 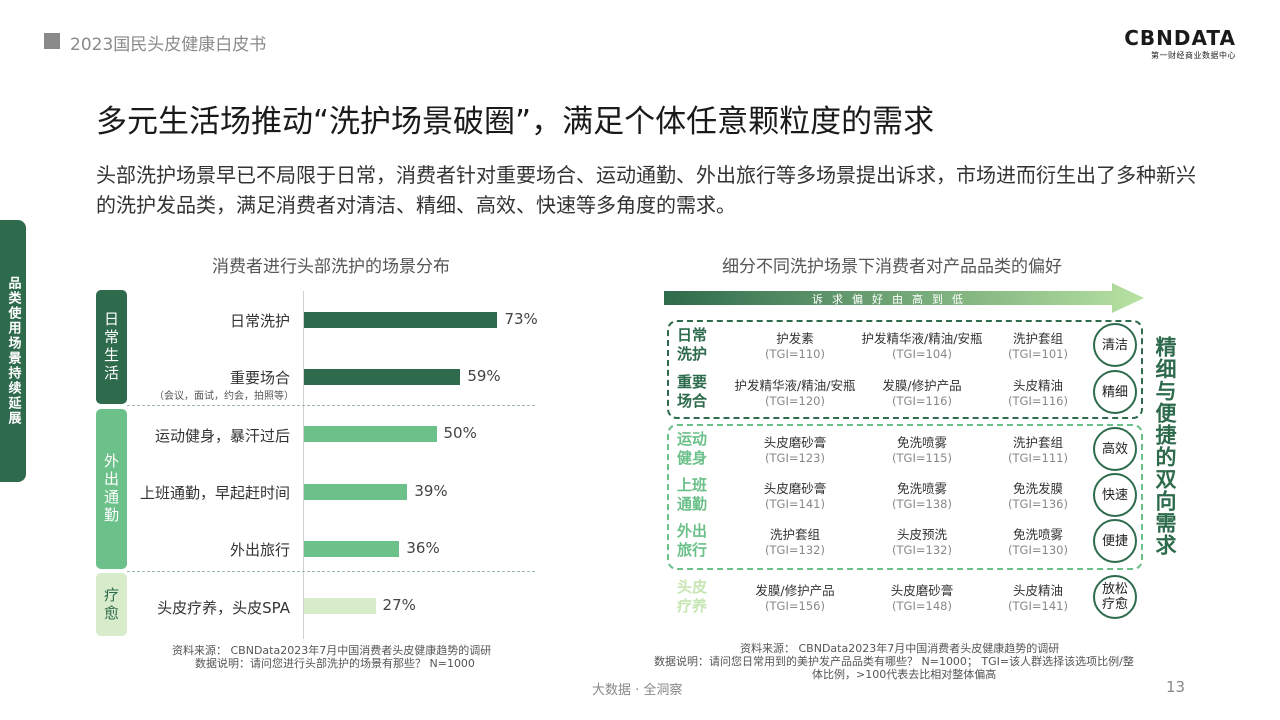 I want to click on side-conclusion: 精细与便捷的双向需求, so click(x=1165, y=446).